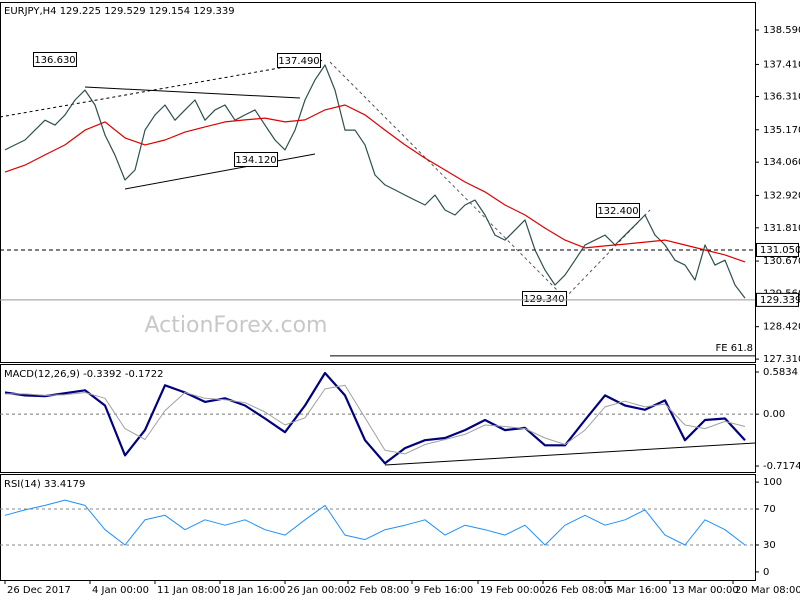 This screenshot has width=800, height=600. What do you see at coordinates (120, 590) in the screenshot?
I see `x-tick-label: 4 Jan 00:00` at bounding box center [120, 590].